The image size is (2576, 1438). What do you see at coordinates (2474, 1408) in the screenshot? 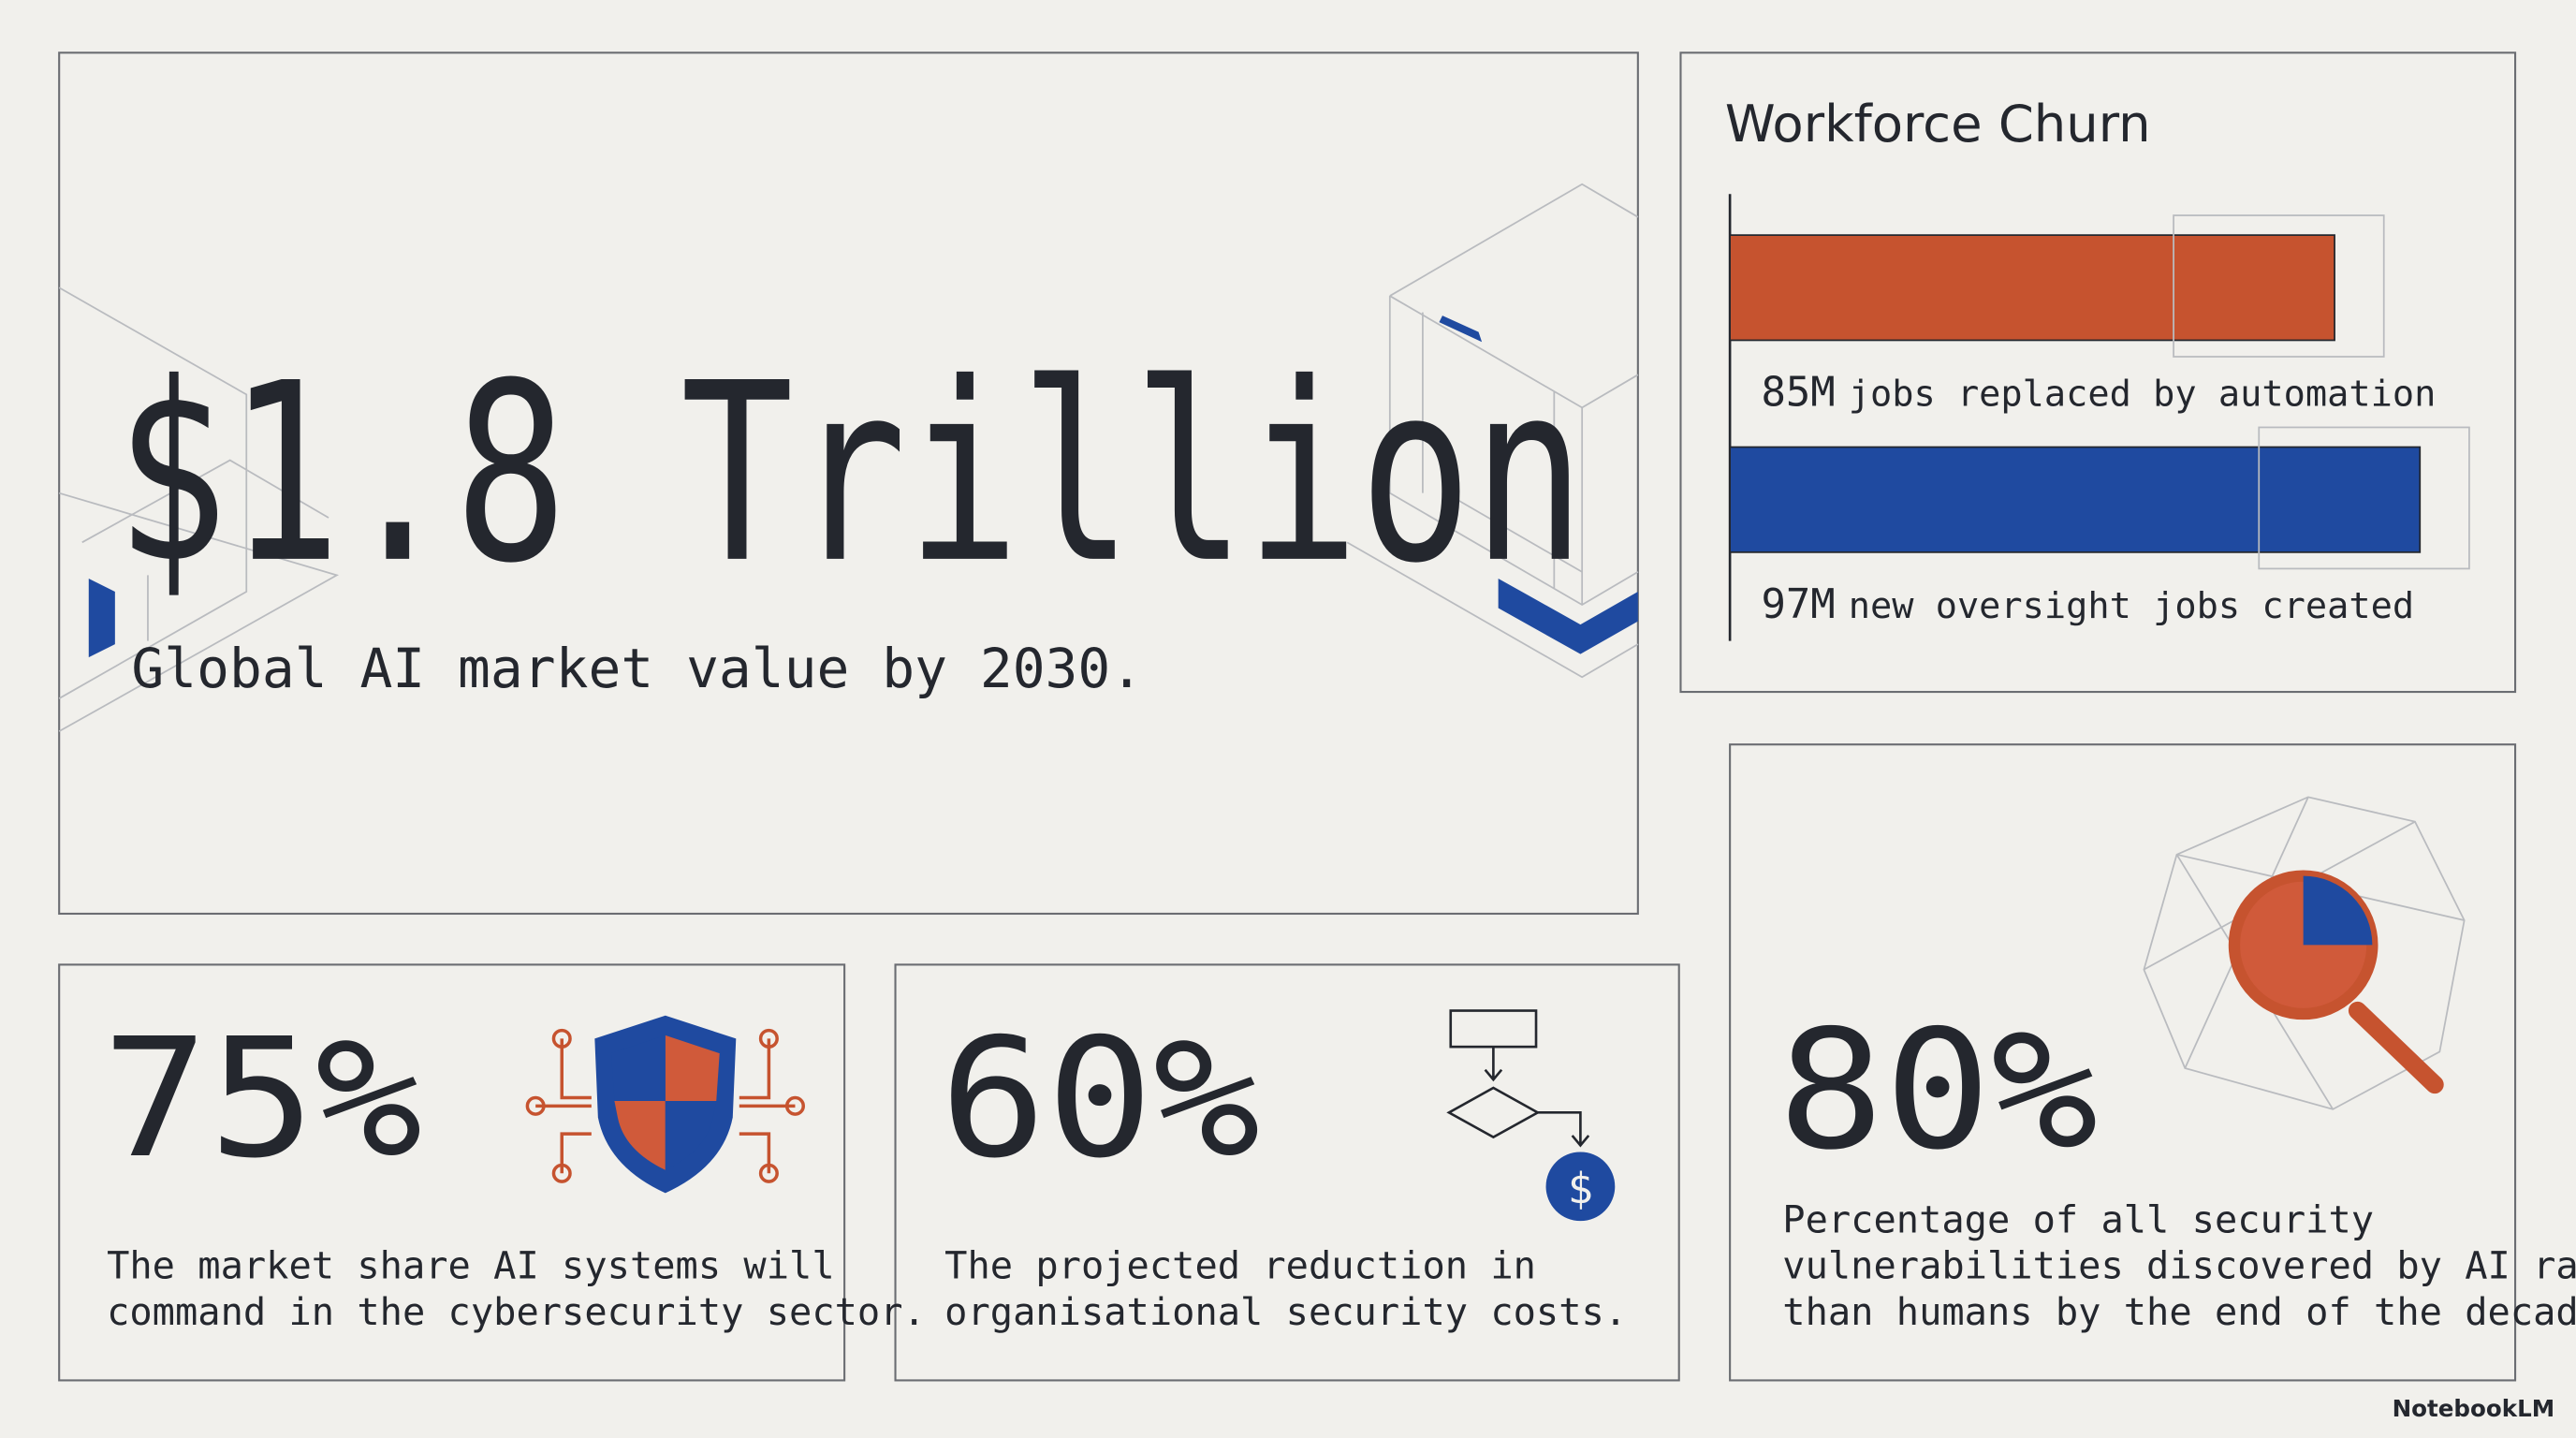
I see `brand: NotebookLM` at bounding box center [2474, 1408].